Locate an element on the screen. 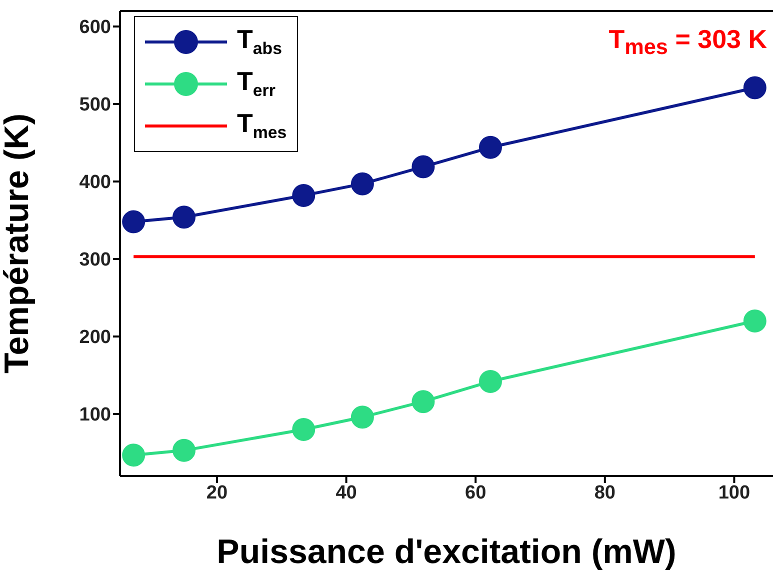 The height and width of the screenshot is (581, 777). x-axis-title: Puissance d'excitation (mW) is located at coordinates (446, 552).